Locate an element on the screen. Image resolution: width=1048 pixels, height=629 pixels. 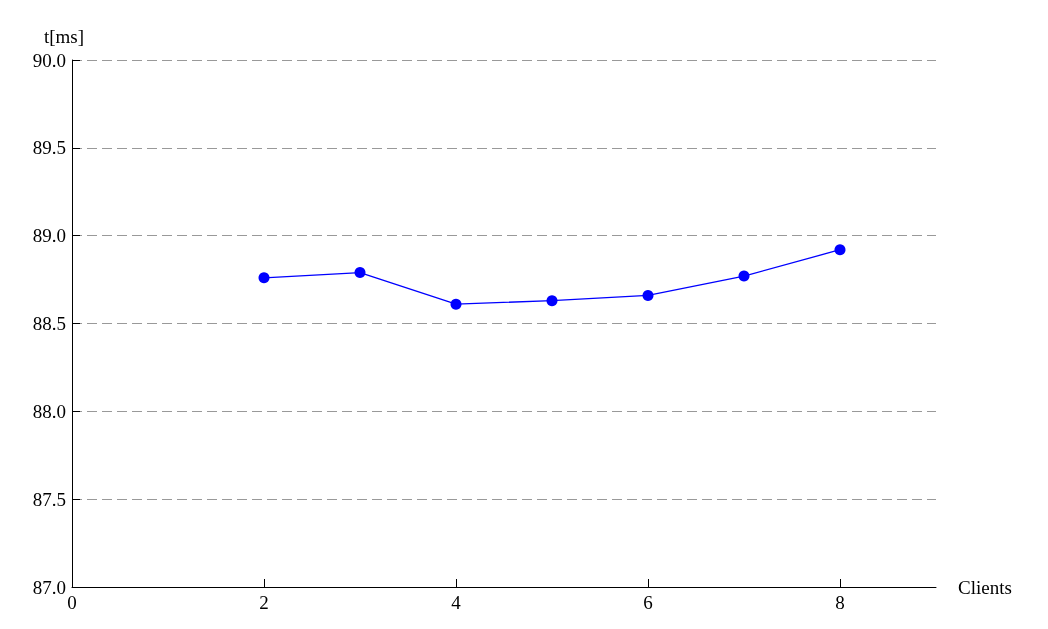
x-tick-label: 2 is located at coordinates (264, 602).